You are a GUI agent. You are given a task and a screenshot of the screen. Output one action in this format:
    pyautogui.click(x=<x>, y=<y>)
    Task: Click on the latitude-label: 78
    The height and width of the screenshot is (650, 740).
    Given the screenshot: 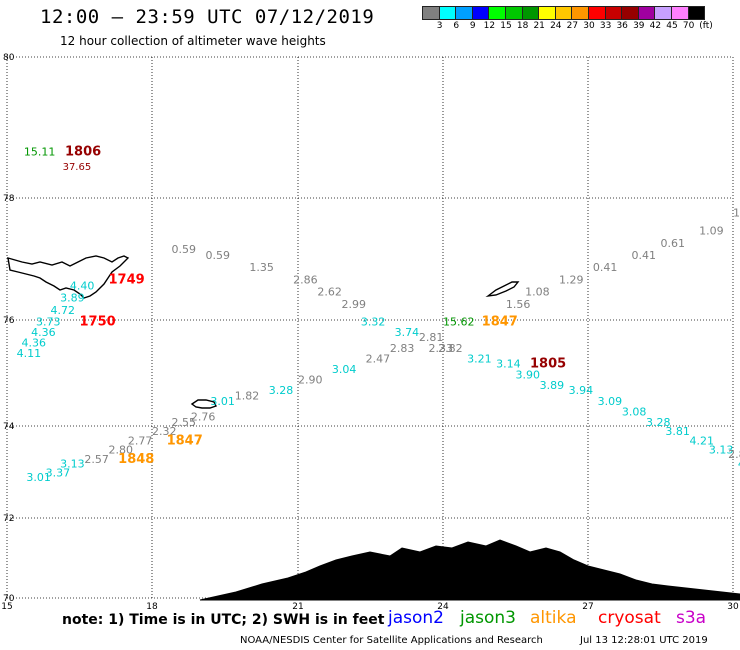 What is the action you would take?
    pyautogui.click(x=9, y=199)
    